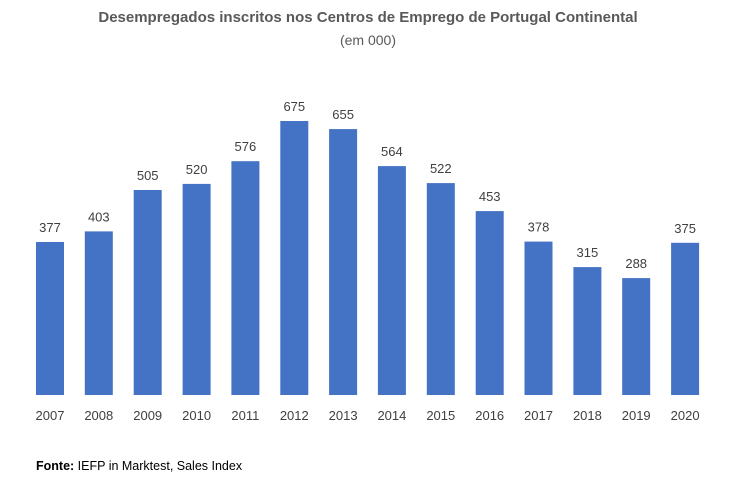  What do you see at coordinates (490, 196) in the screenshot?
I see `data-label-2016: 453` at bounding box center [490, 196].